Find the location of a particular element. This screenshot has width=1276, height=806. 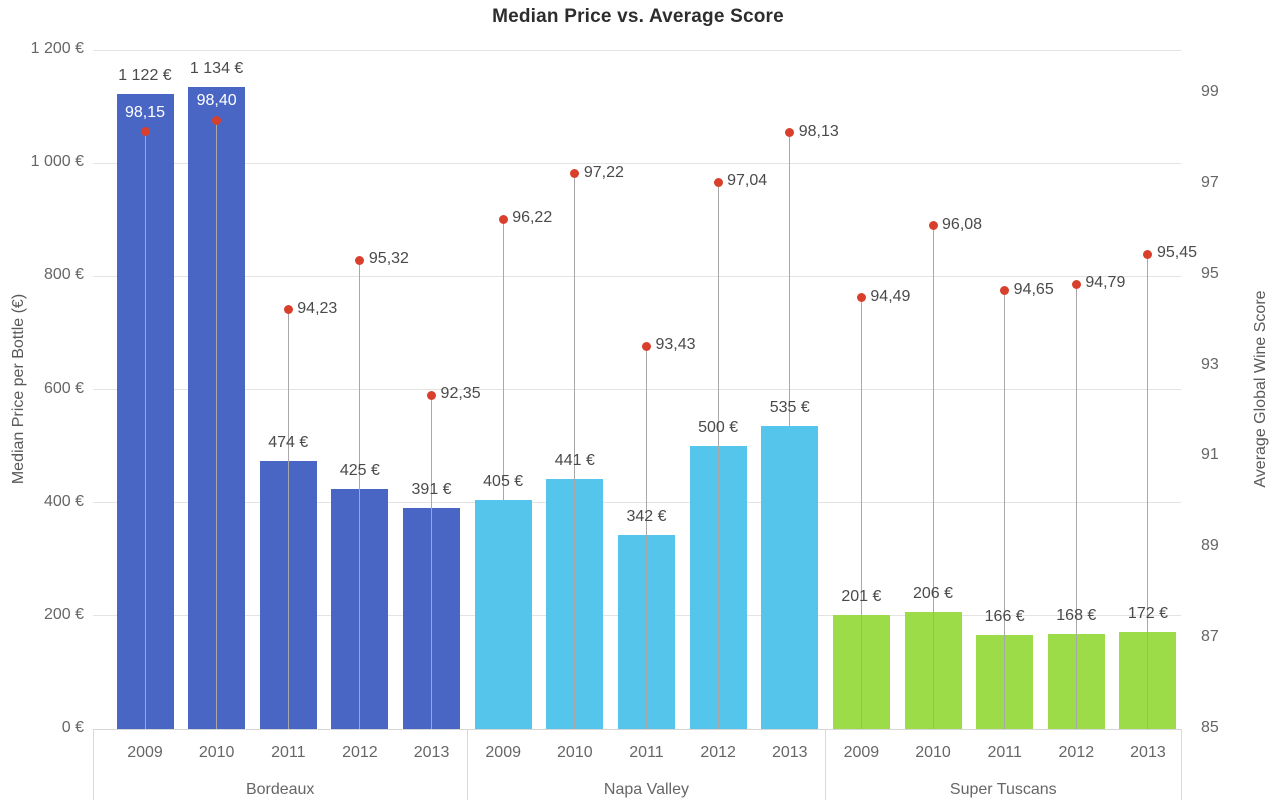

price-label: 535 € is located at coordinates (789, 408).